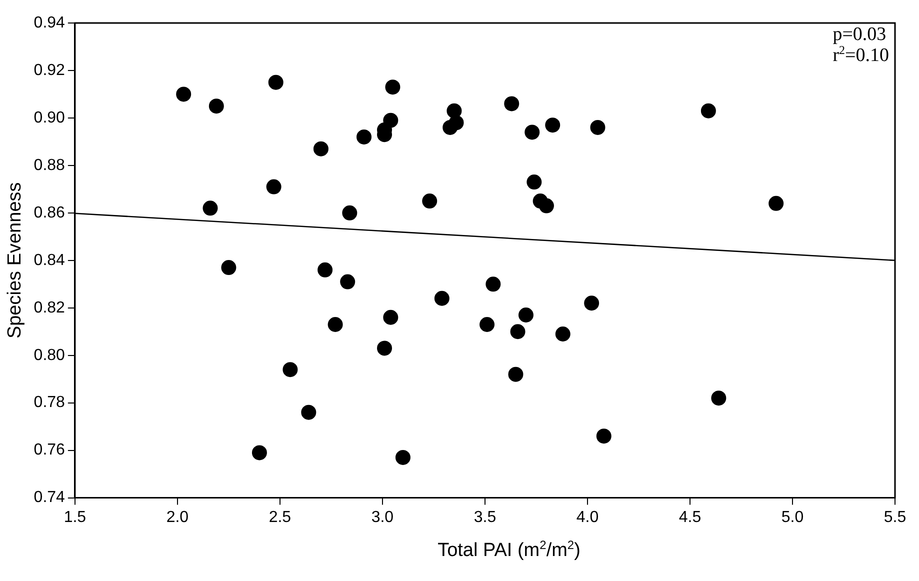 The image size is (919, 581). Describe the element at coordinates (50, 260) in the screenshot. I see `y-tick-label: 0.84` at that location.